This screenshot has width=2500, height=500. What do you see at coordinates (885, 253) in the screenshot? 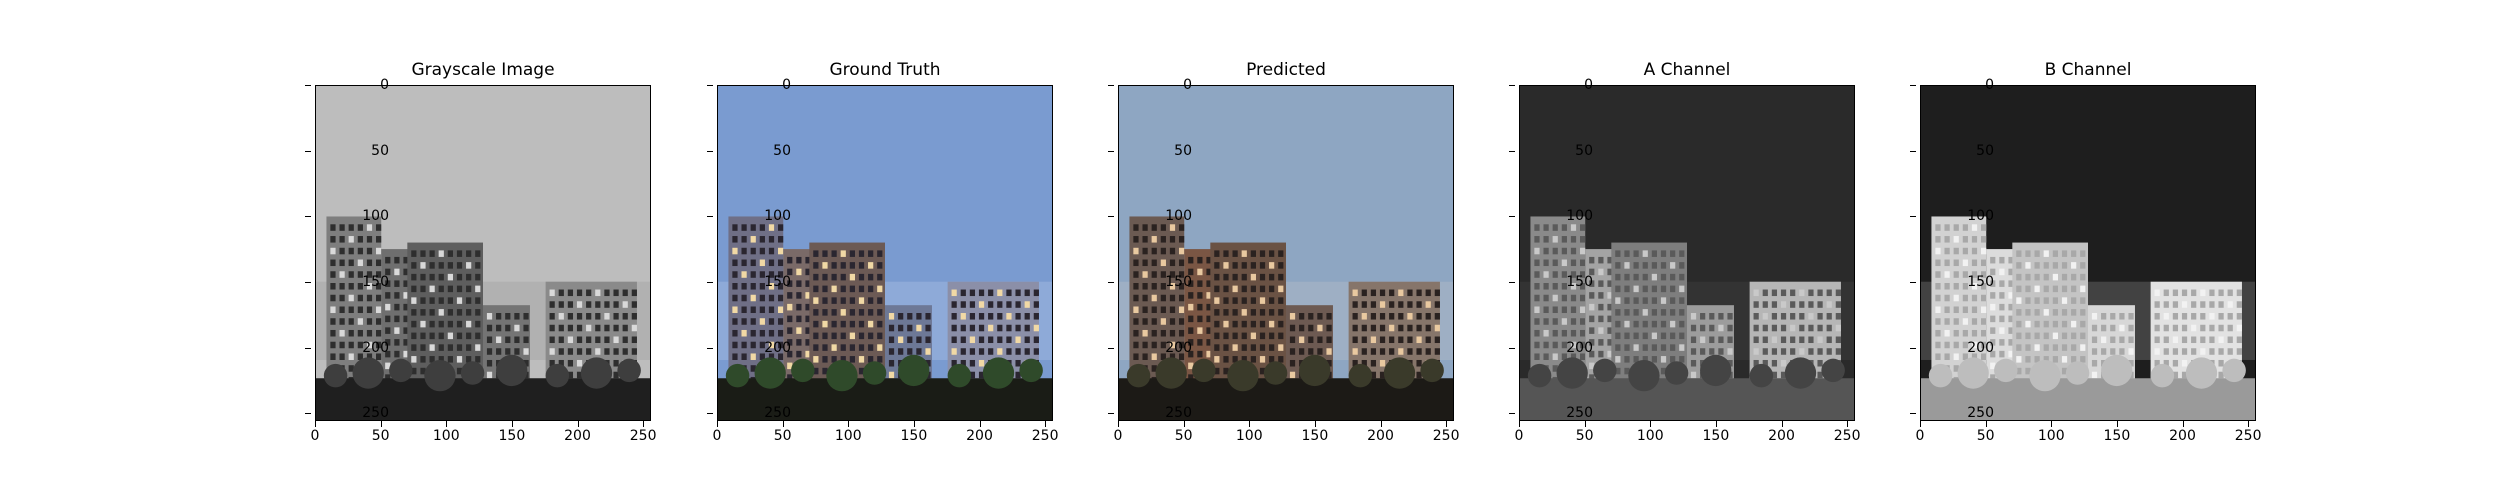
I see `image-ground-truth` at bounding box center [885, 253].